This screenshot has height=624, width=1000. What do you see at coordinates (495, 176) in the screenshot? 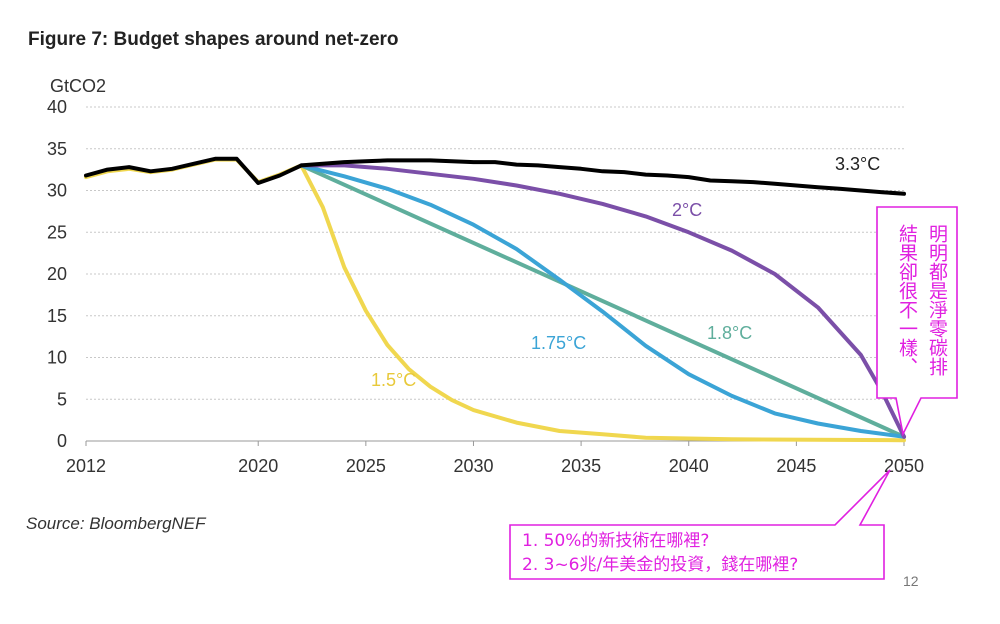
I see `series-line-3-3-c` at bounding box center [495, 176].